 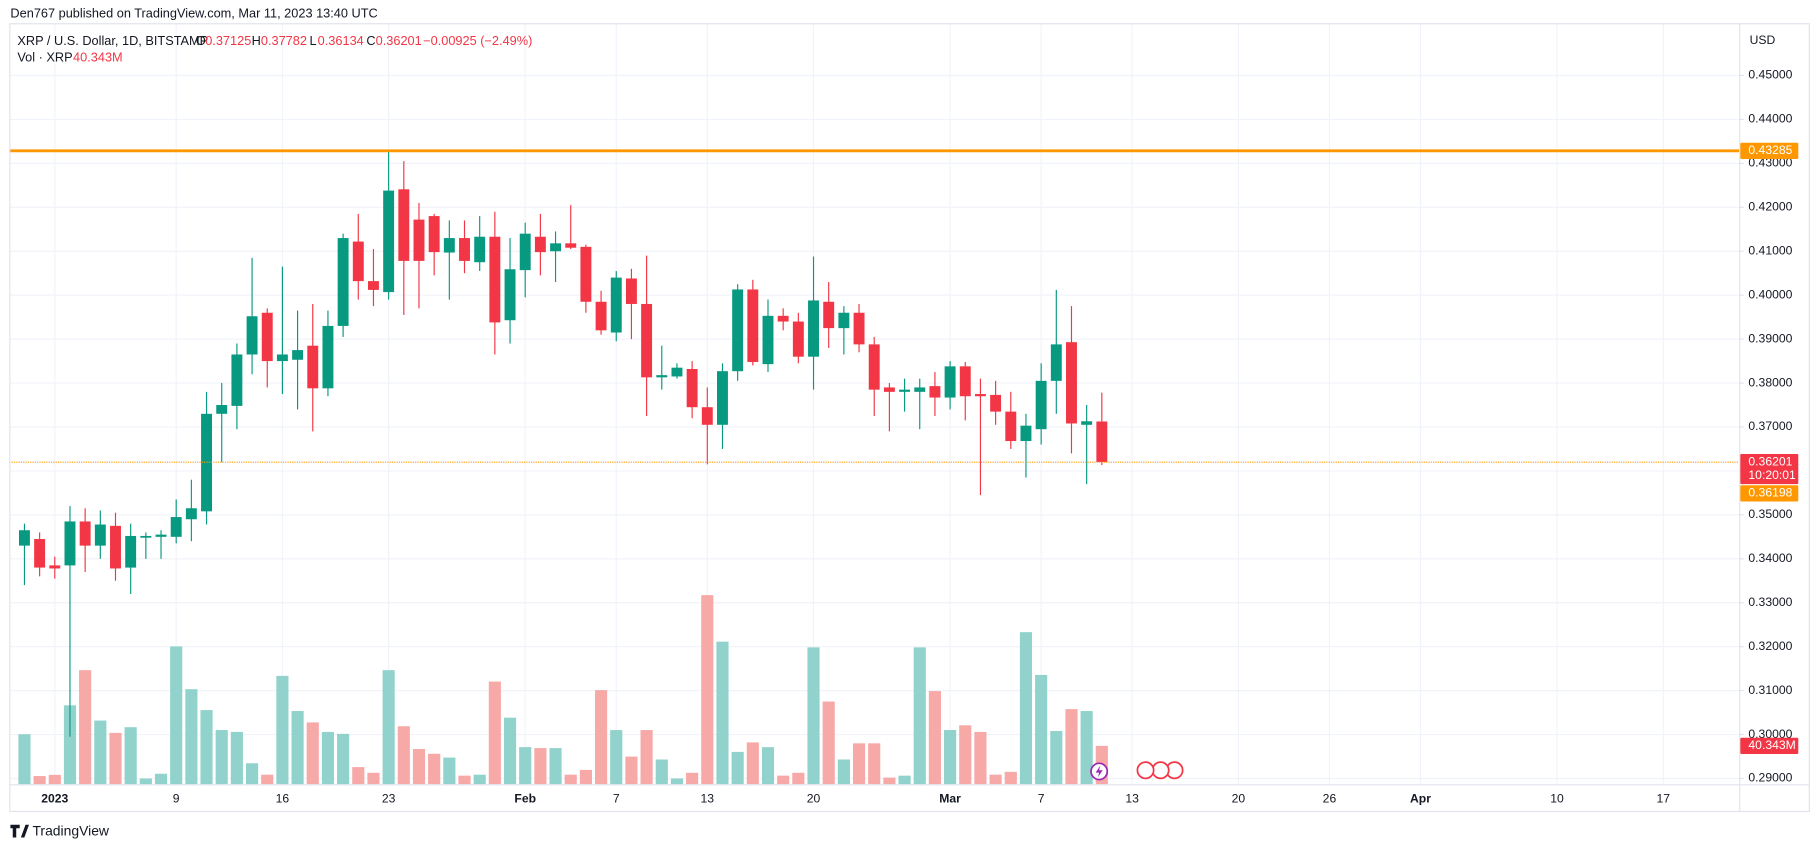 What do you see at coordinates (525, 798) in the screenshot?
I see `x-tick-label: Feb` at bounding box center [525, 798].